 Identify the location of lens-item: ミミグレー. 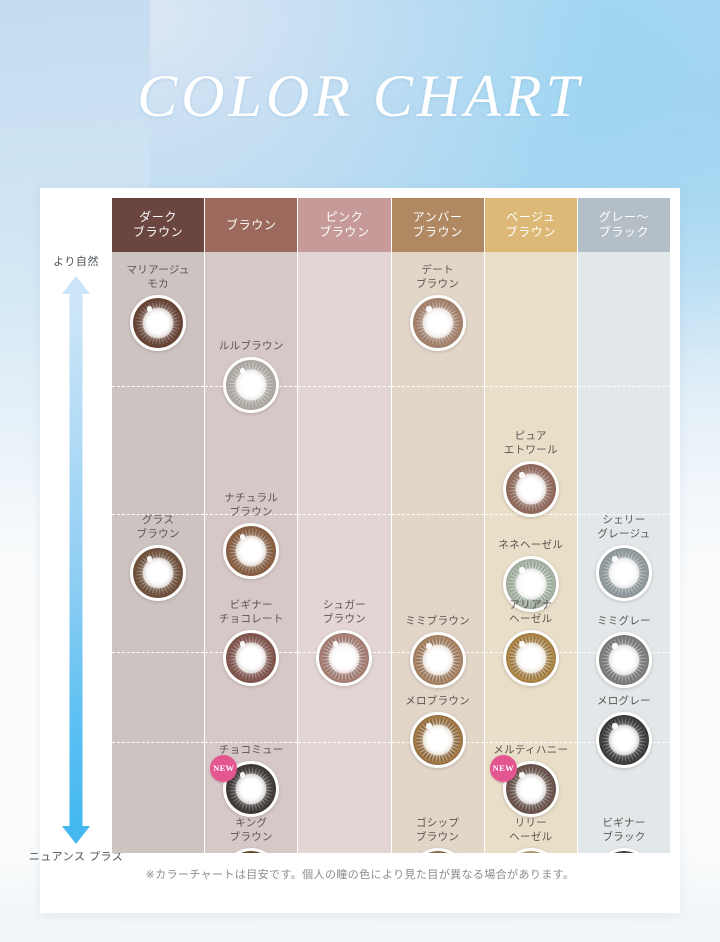
(624, 651).